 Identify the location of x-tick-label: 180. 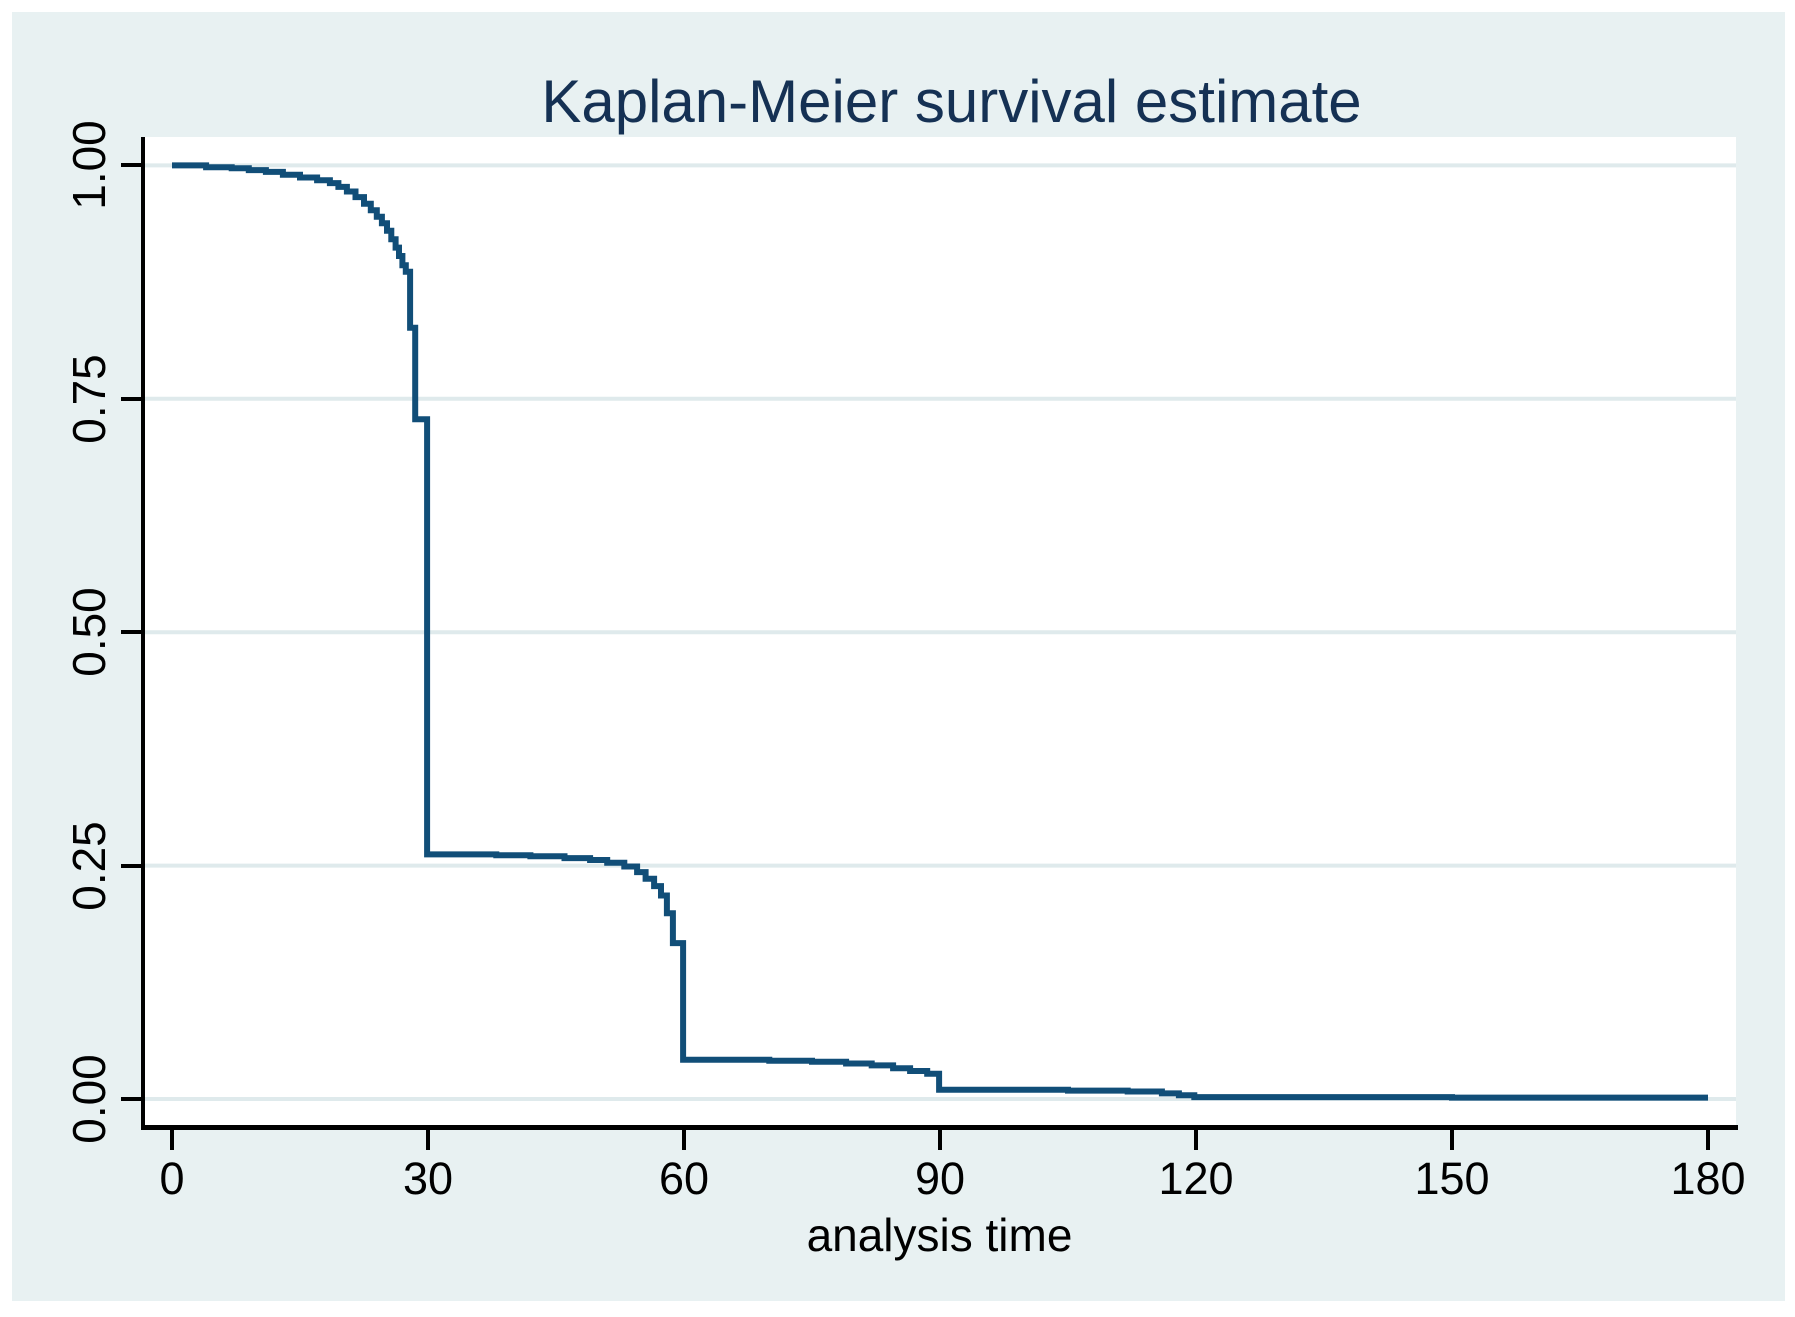
(1708, 1178).